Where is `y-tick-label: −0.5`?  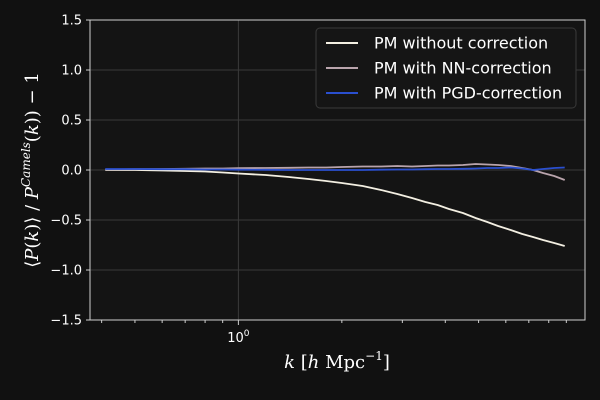 y-tick-label: −0.5 is located at coordinates (66, 221).